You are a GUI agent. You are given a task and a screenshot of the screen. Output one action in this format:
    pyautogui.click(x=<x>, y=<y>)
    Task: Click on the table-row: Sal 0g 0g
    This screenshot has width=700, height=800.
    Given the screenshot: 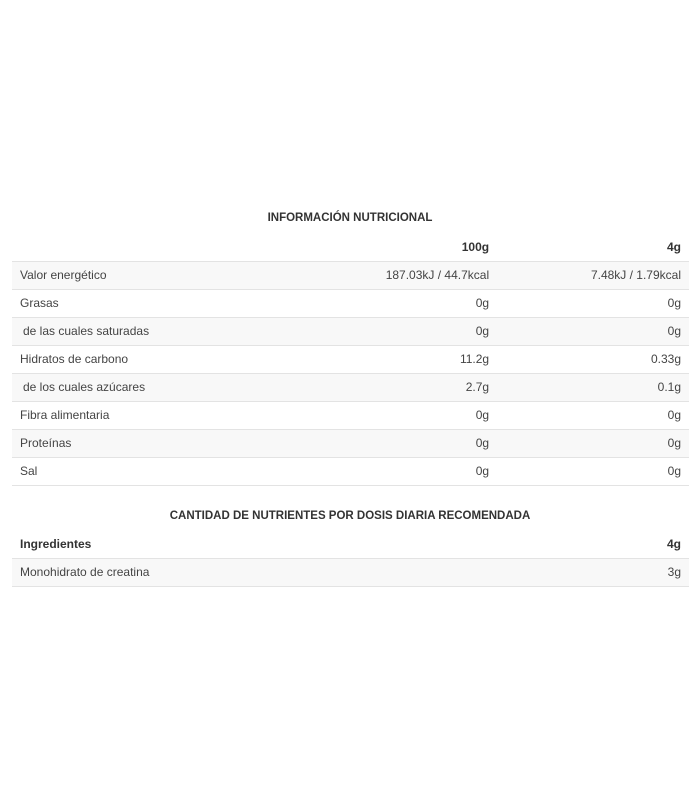 What is the action you would take?
    pyautogui.click(x=350, y=471)
    